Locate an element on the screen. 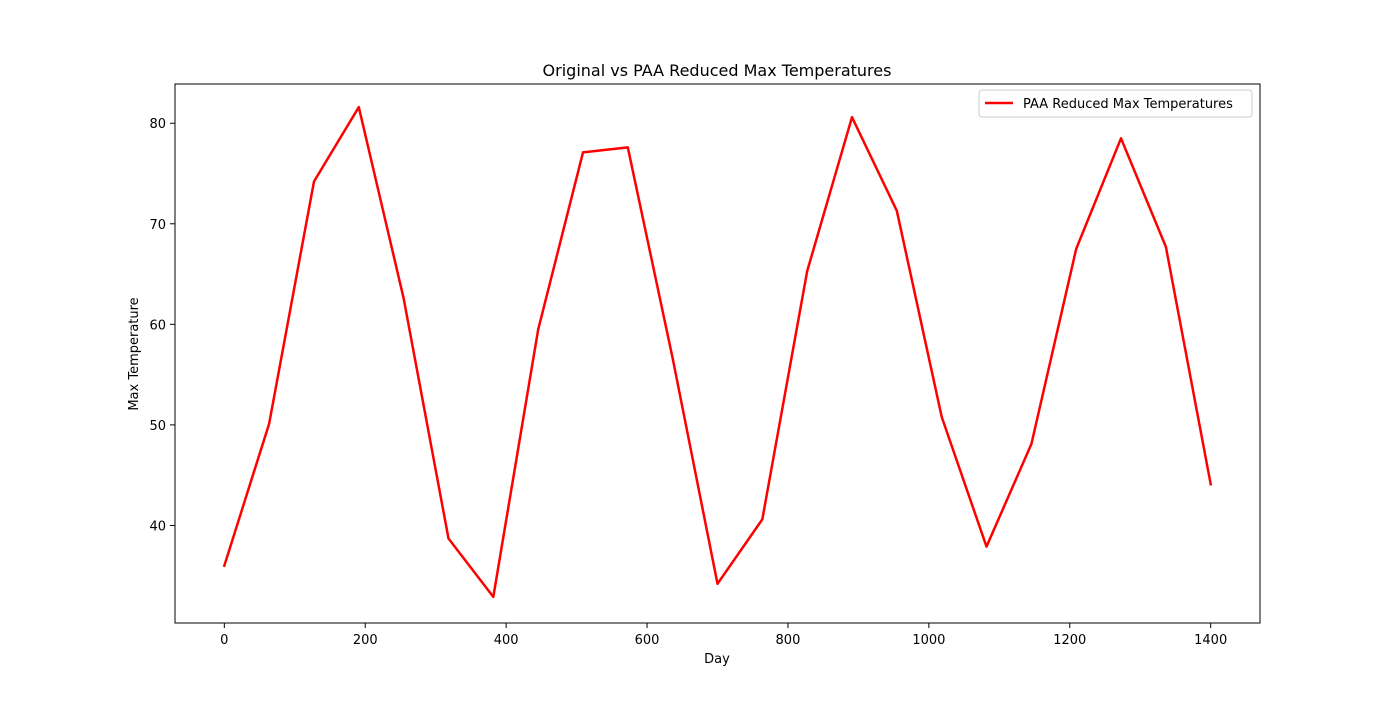  x-tick-label: 800 is located at coordinates (788, 640).